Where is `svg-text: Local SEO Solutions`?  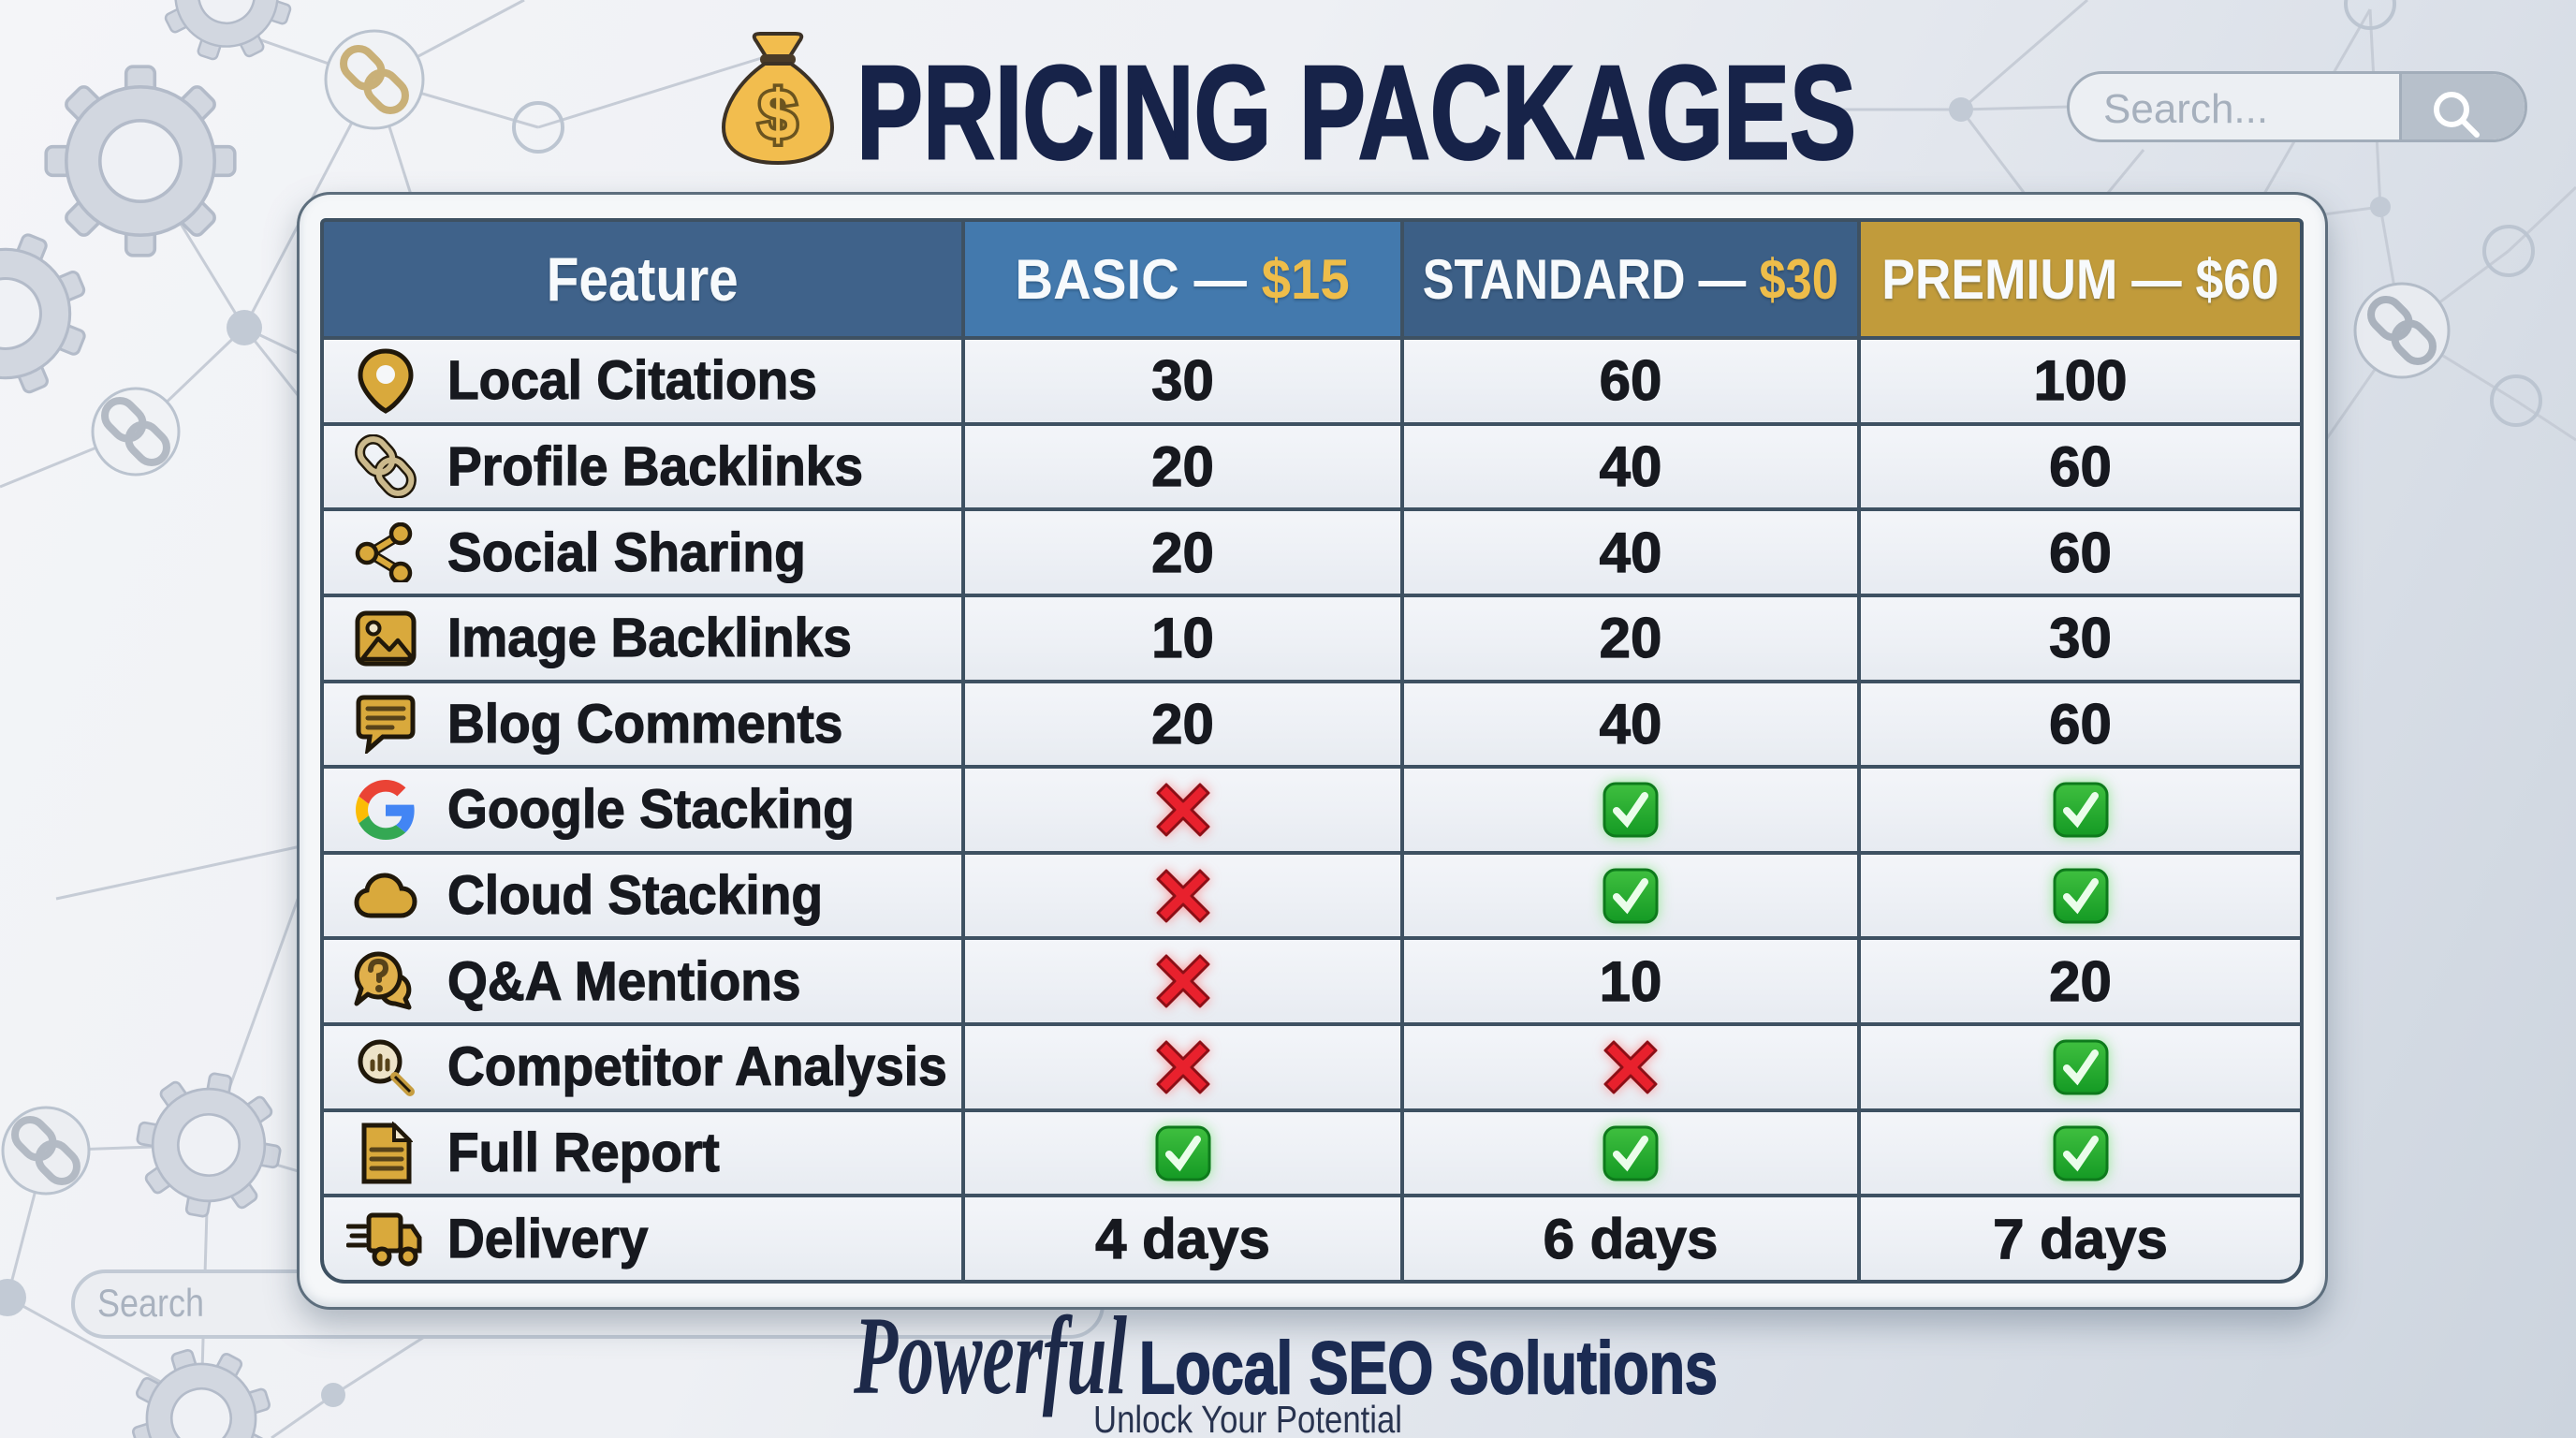
svg-text: Local SEO Solutions is located at coordinates (1428, 1367).